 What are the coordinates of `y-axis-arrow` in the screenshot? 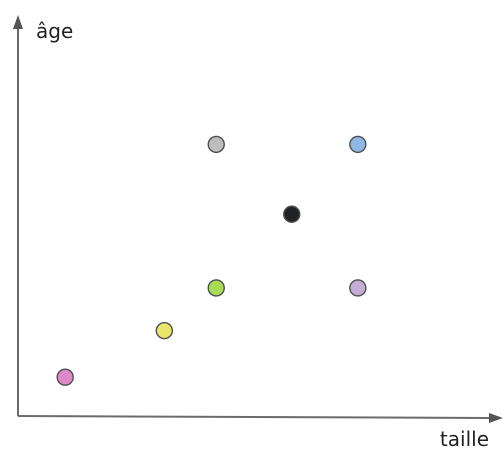 It's located at (18, 22).